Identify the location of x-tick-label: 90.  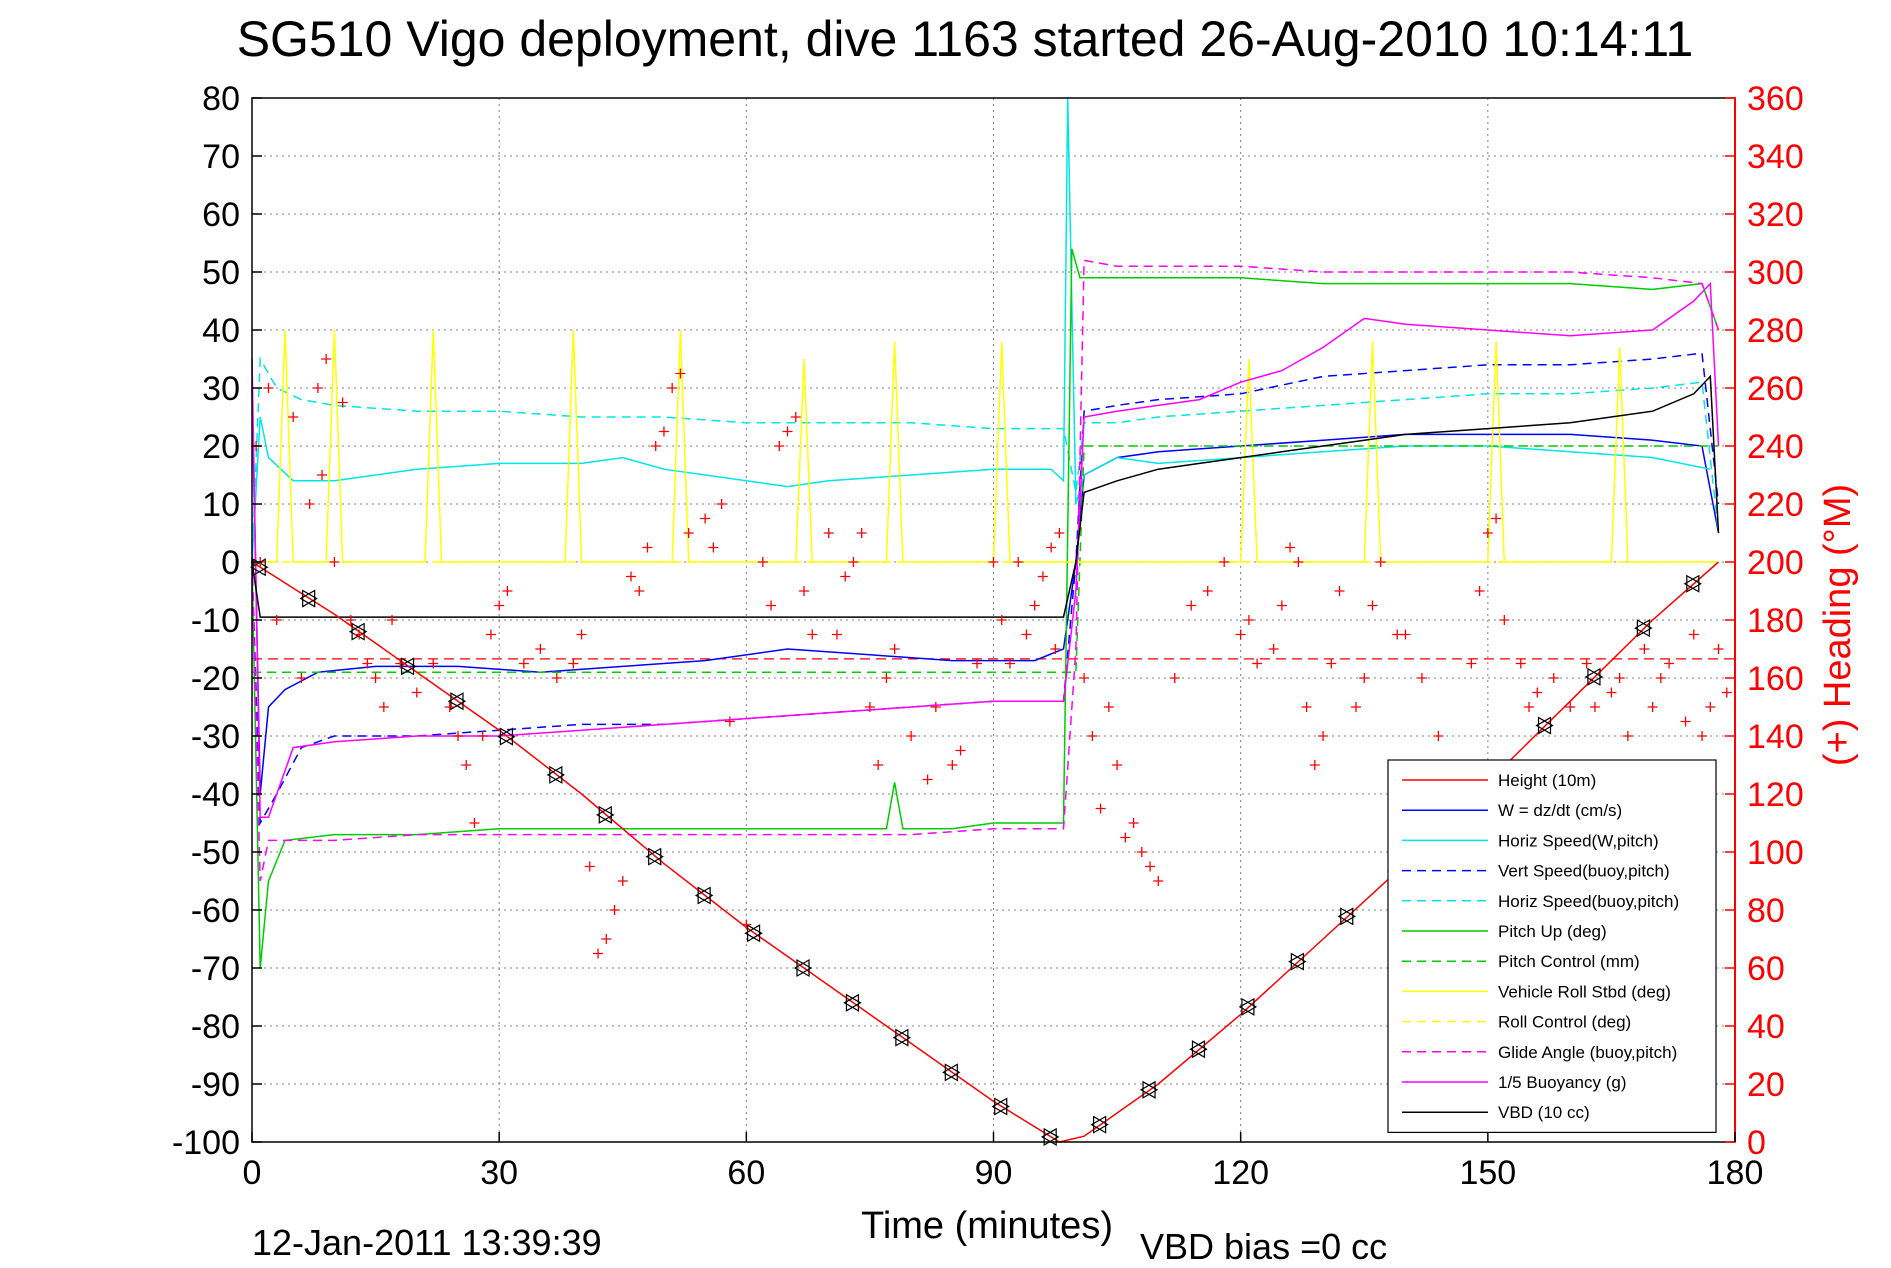
(994, 1173).